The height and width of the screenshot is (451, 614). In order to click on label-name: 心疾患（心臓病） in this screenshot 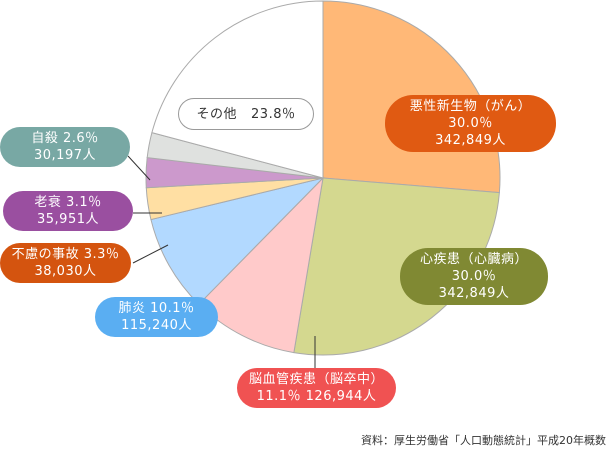, I will do `click(473, 259)`.